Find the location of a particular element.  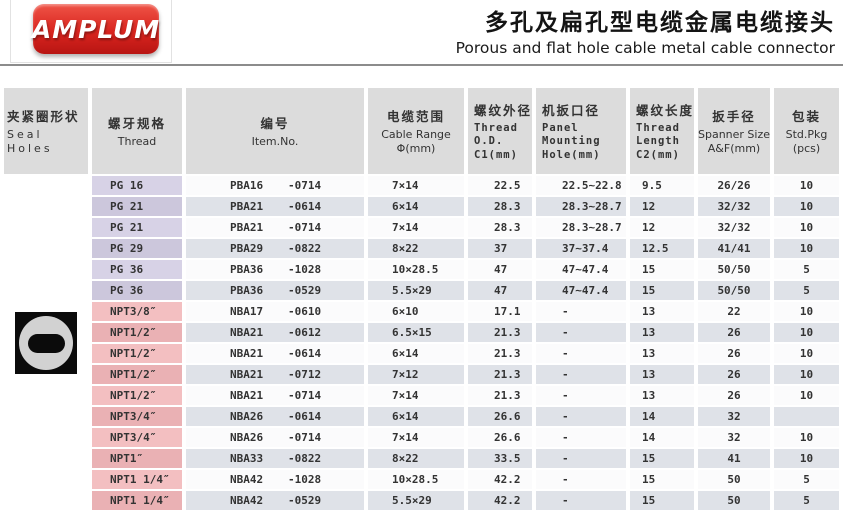

cable-range-cell: 7×14 is located at coordinates (416, 437).